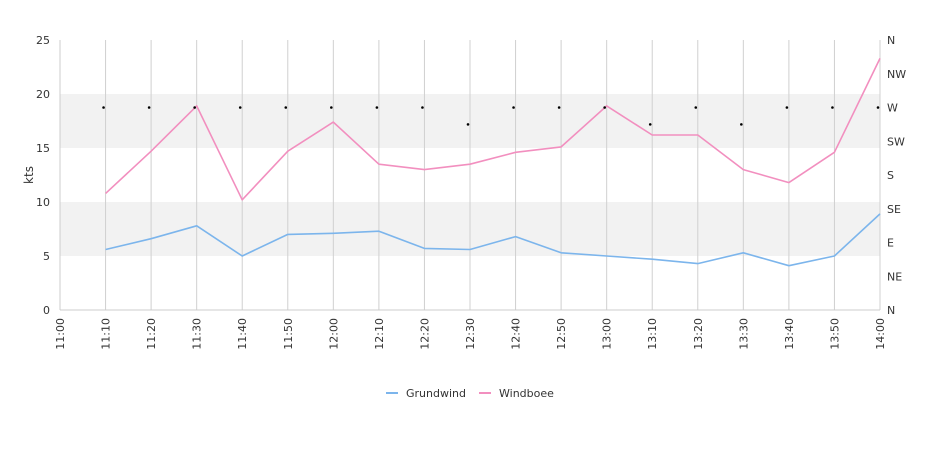  What do you see at coordinates (43, 148) in the screenshot?
I see `y-tick-label-15: 15` at bounding box center [43, 148].